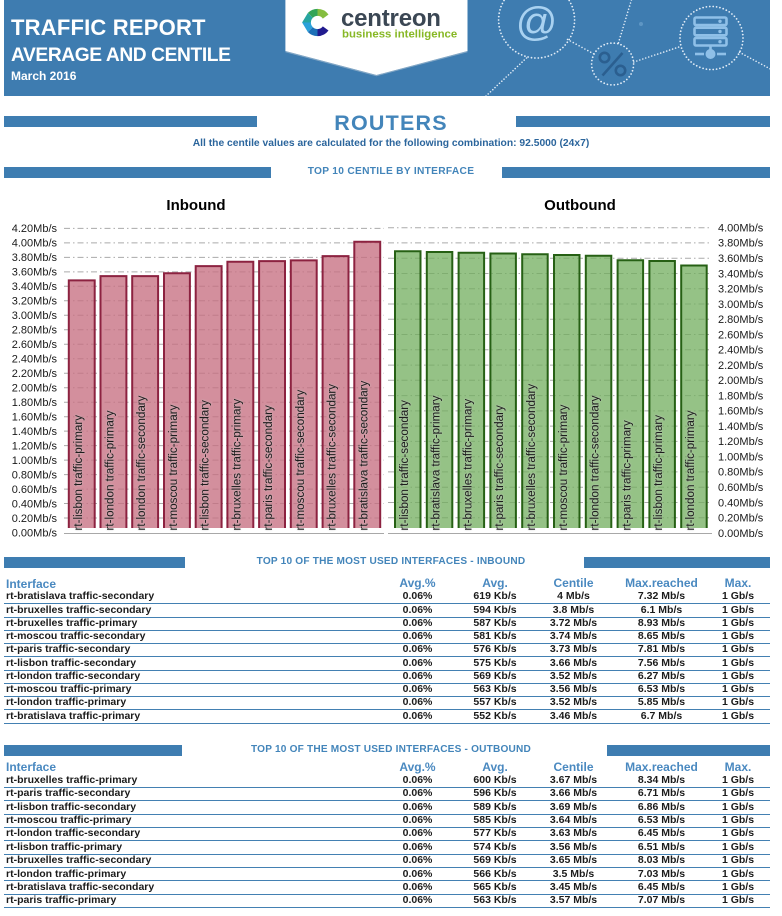 The height and width of the screenshot is (916, 782). Describe the element at coordinates (399, 35) in the screenshot. I see `svg-text: business intelligence` at that location.